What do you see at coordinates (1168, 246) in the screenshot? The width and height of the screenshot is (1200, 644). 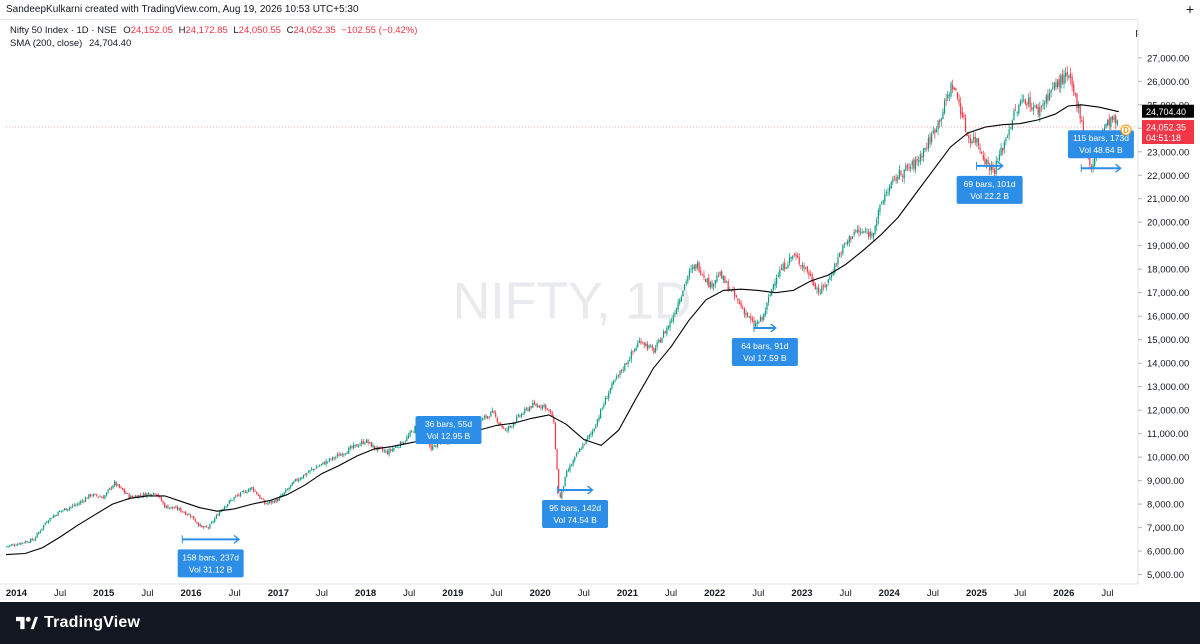 I see `y-tick-label: 19,000.00` at bounding box center [1168, 246].